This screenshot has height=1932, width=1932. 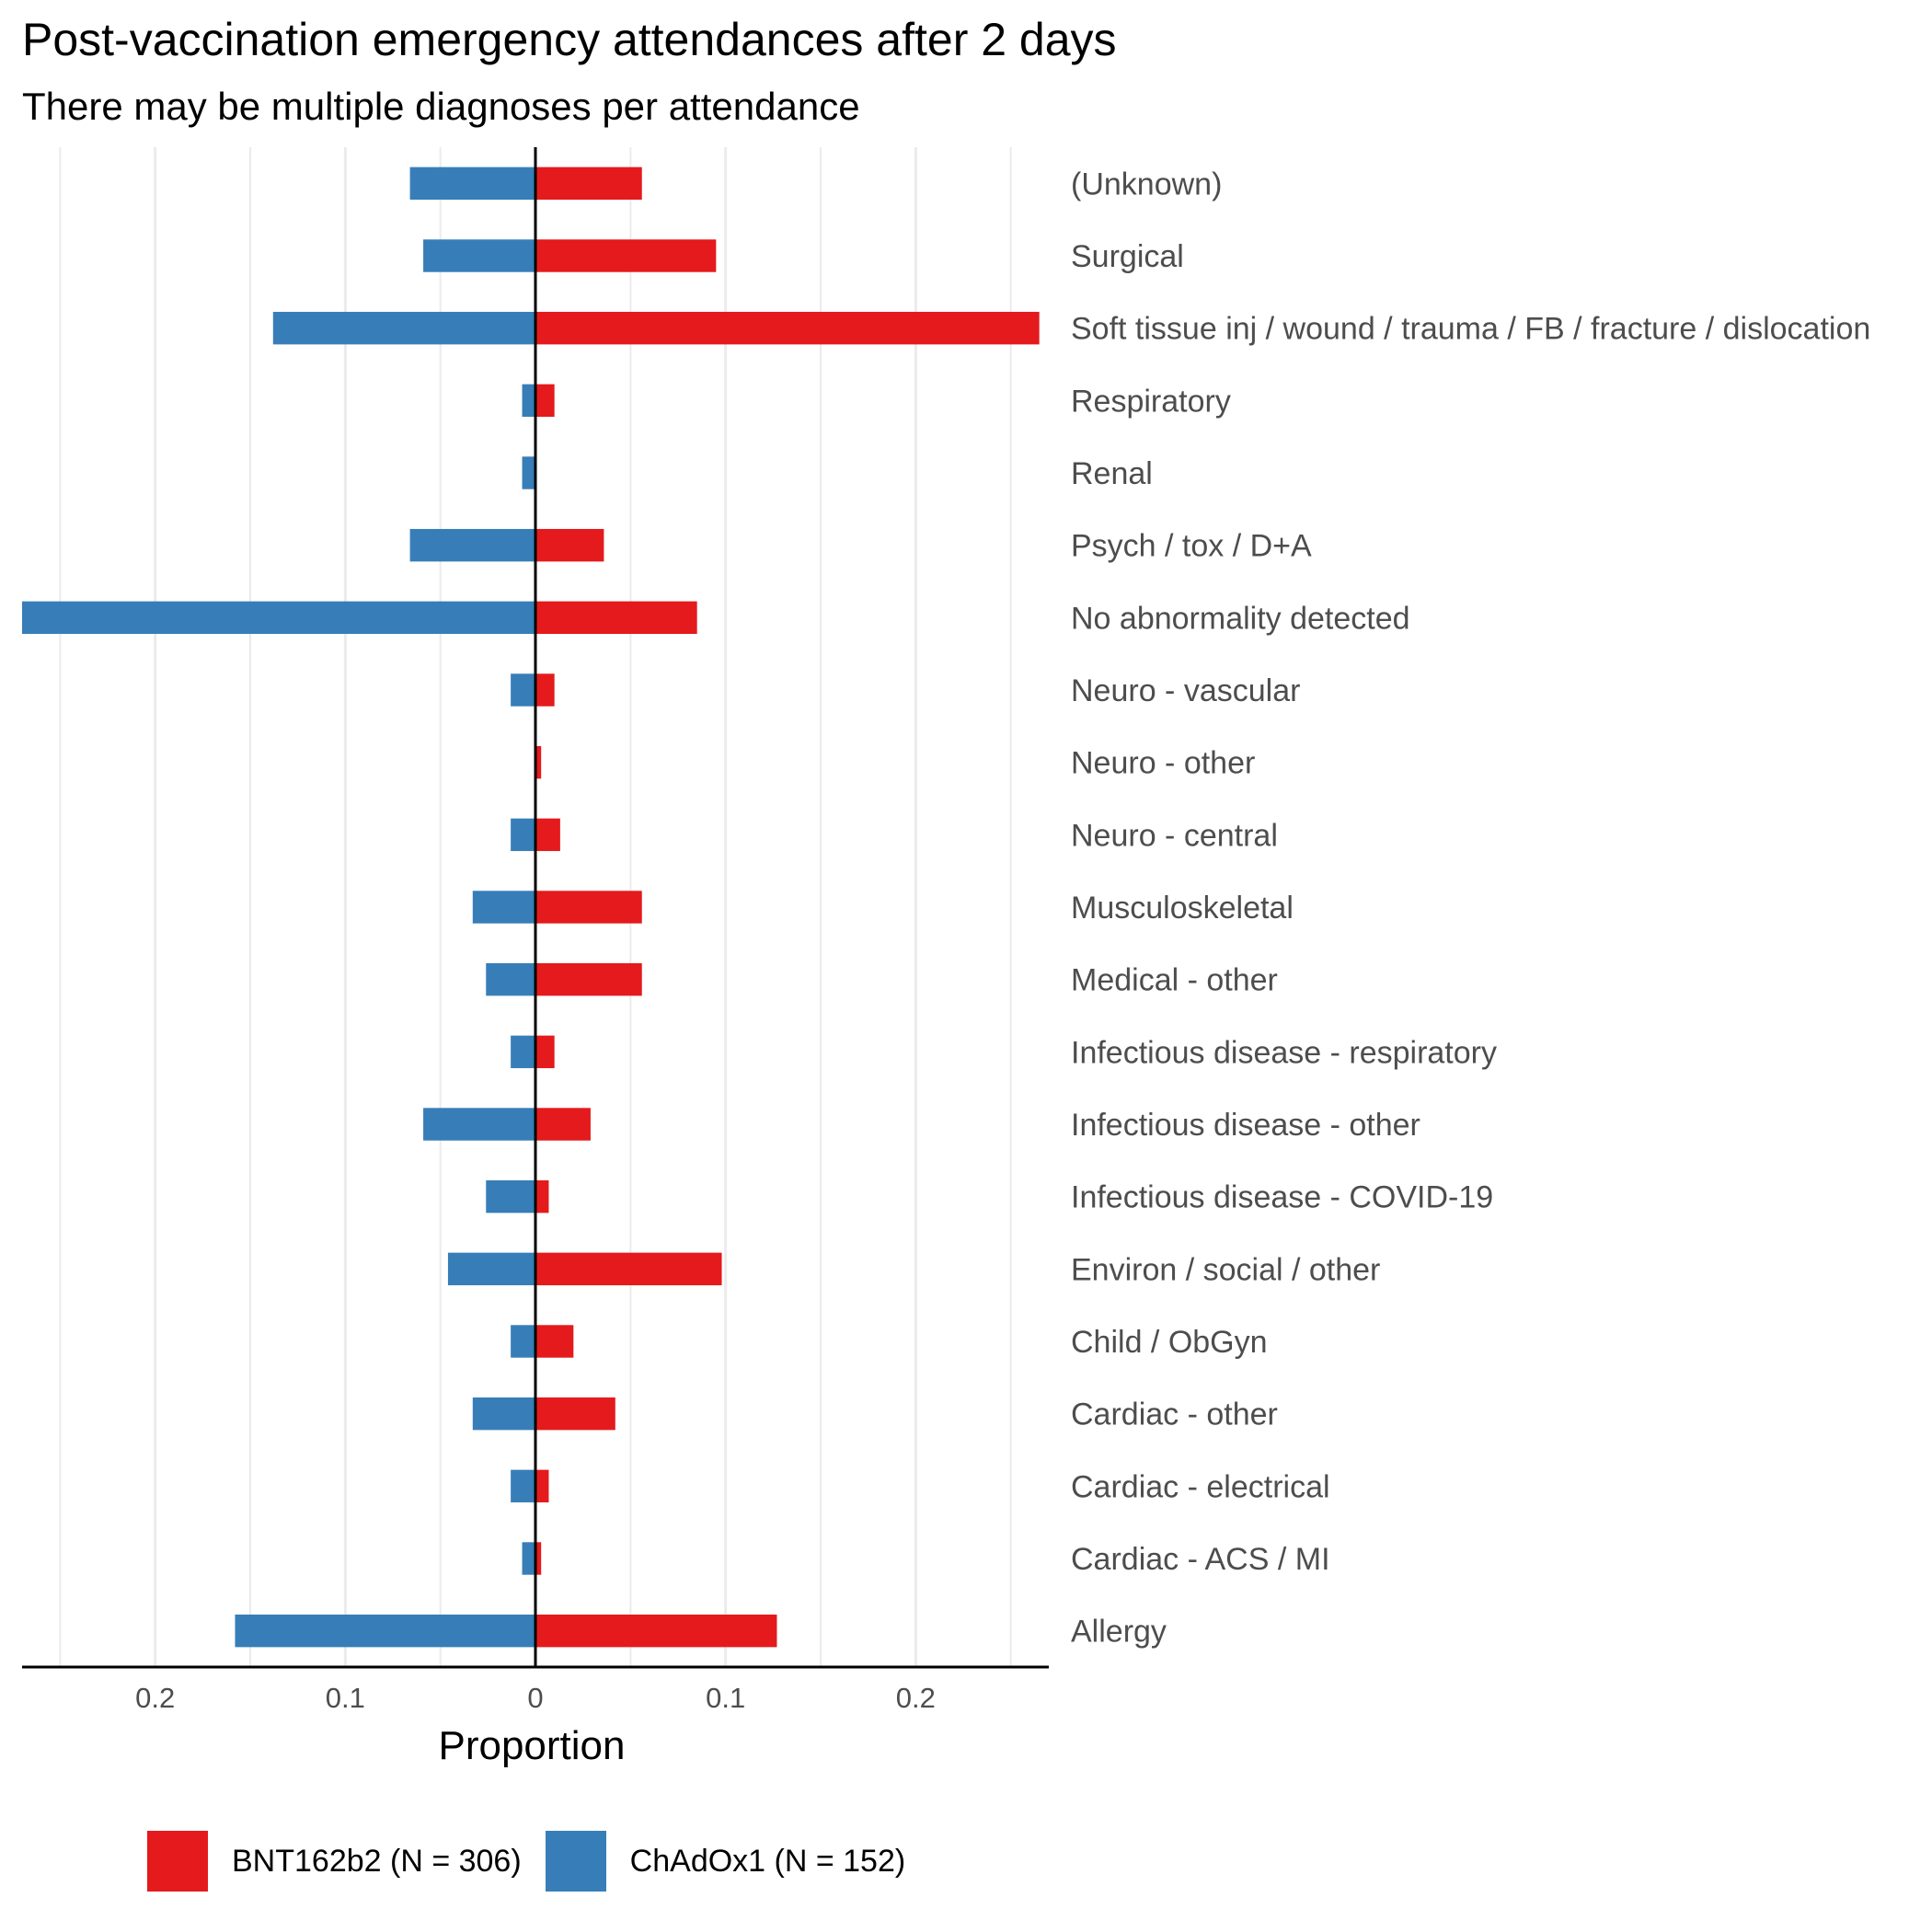 What do you see at coordinates (547, 835) in the screenshot?
I see `bar-bnt162b2-neuro-central` at bounding box center [547, 835].